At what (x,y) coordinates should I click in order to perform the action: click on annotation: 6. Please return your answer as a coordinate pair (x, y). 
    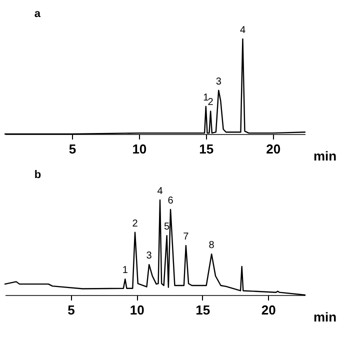
    Looking at the image, I should click on (171, 201).